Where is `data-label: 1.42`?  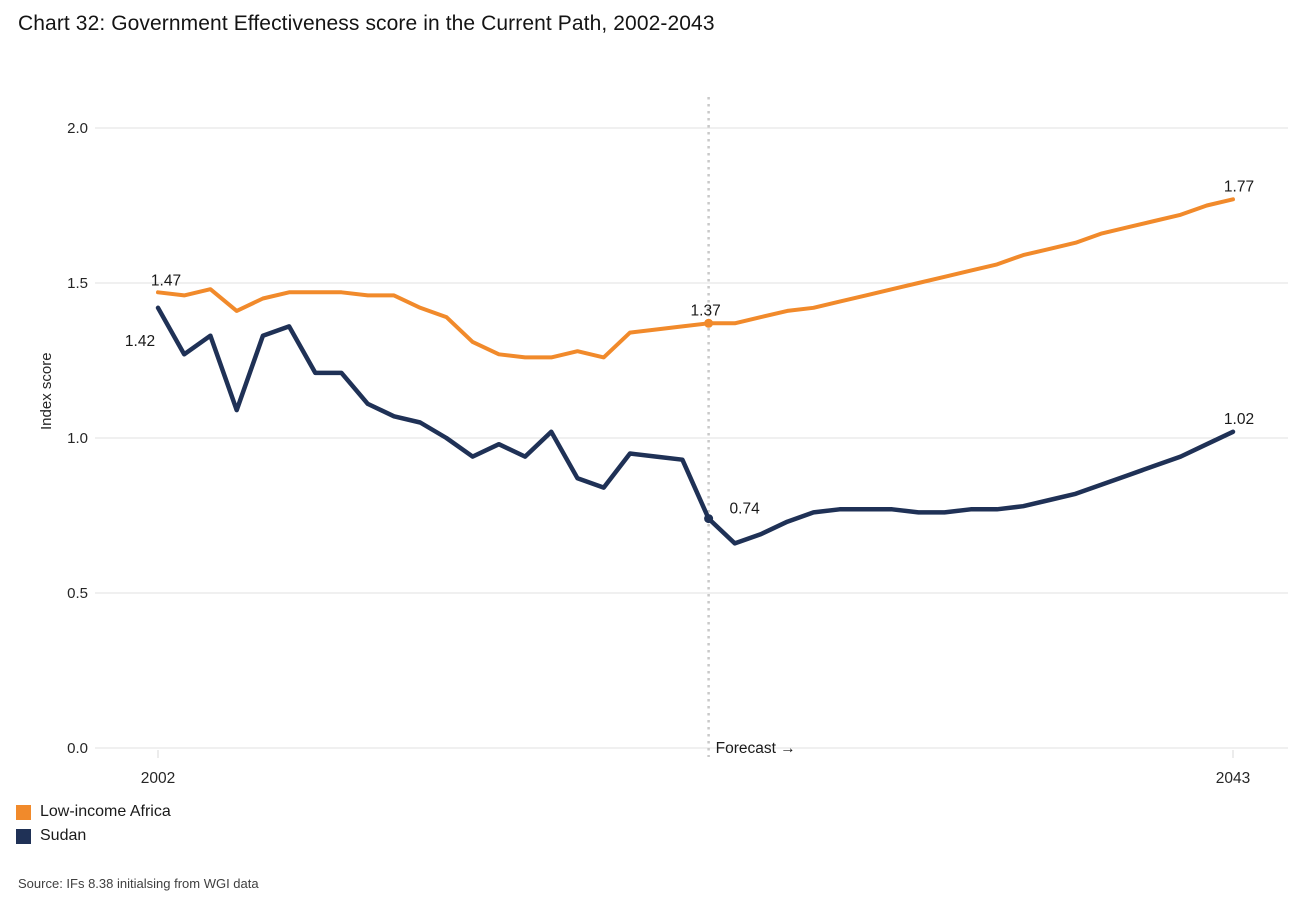 data-label: 1.42 is located at coordinates (140, 341).